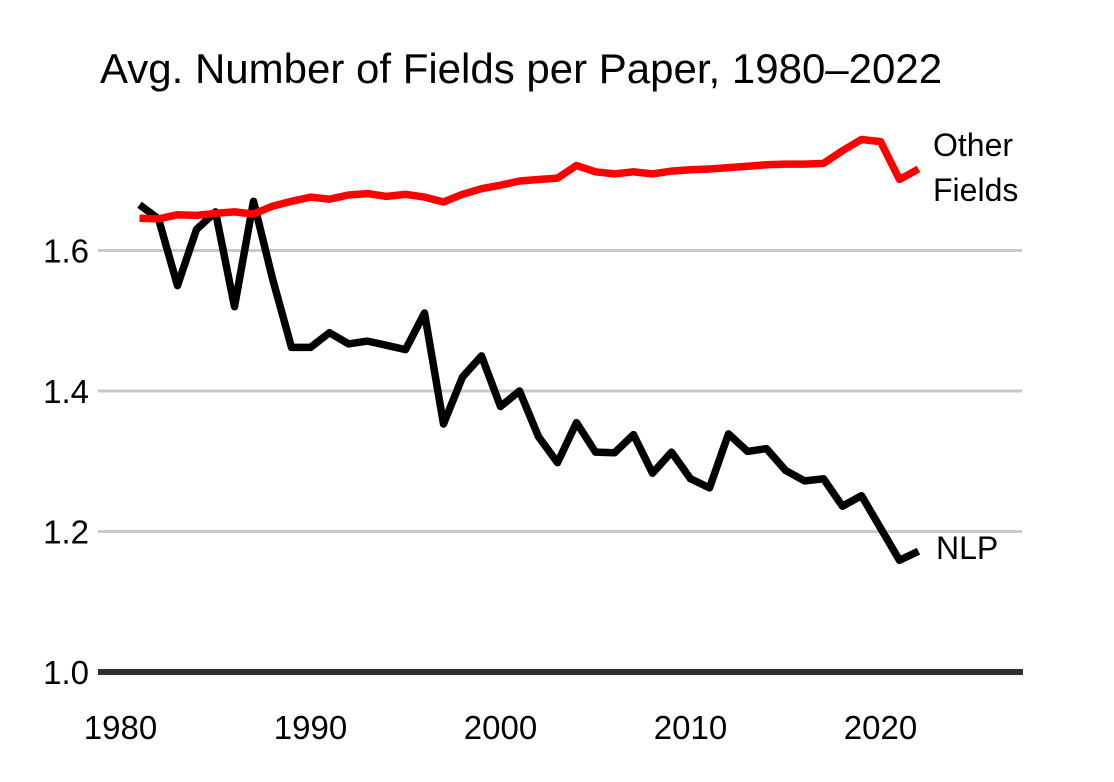 The width and height of the screenshot is (1114, 782). I want to click on y-tick-label-1.2: 1.2, so click(66, 532).